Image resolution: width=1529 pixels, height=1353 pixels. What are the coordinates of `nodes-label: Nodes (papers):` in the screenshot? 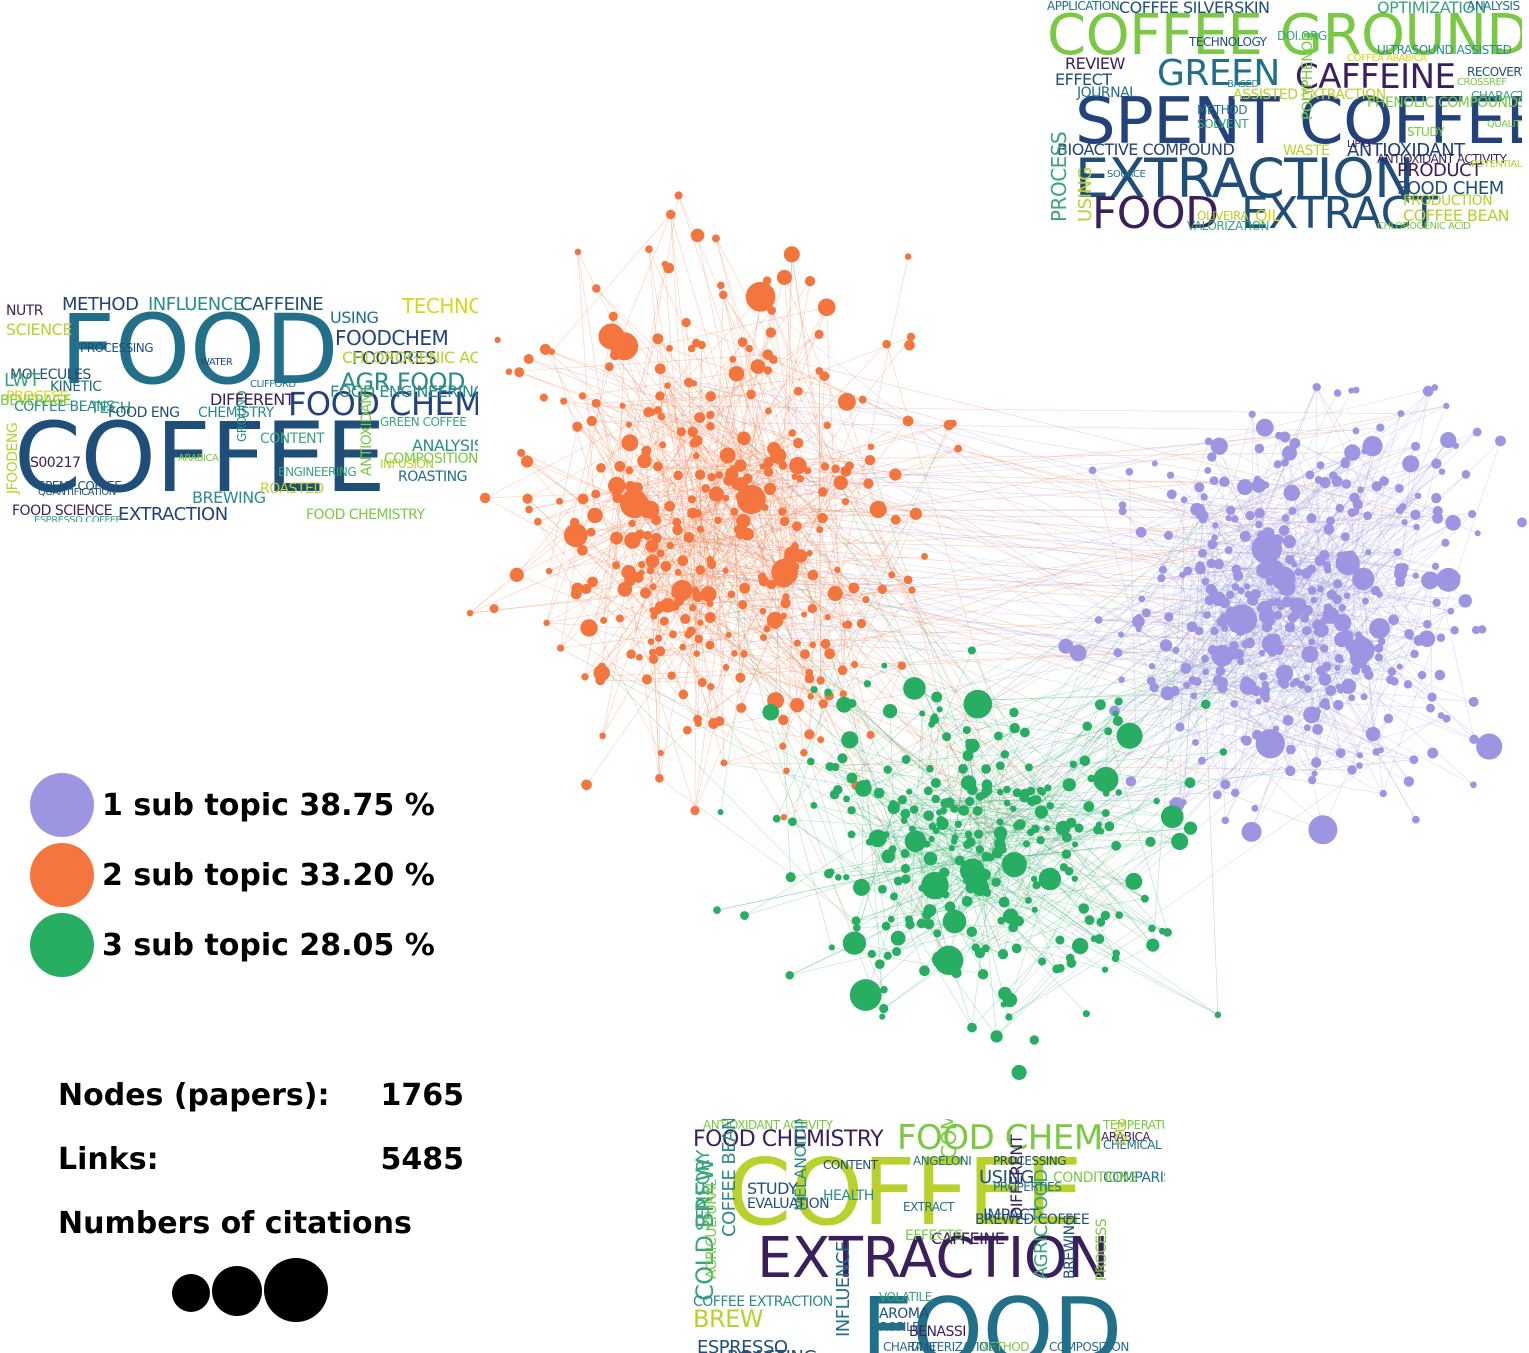 It's located at (194, 1095).